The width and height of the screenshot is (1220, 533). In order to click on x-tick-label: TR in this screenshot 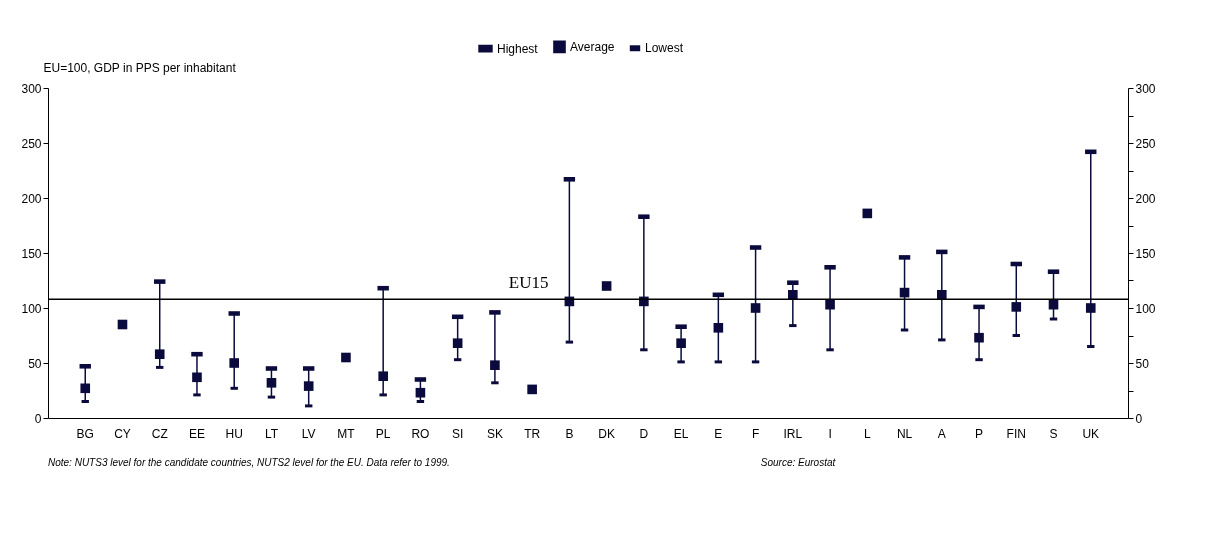, I will do `click(532, 433)`.